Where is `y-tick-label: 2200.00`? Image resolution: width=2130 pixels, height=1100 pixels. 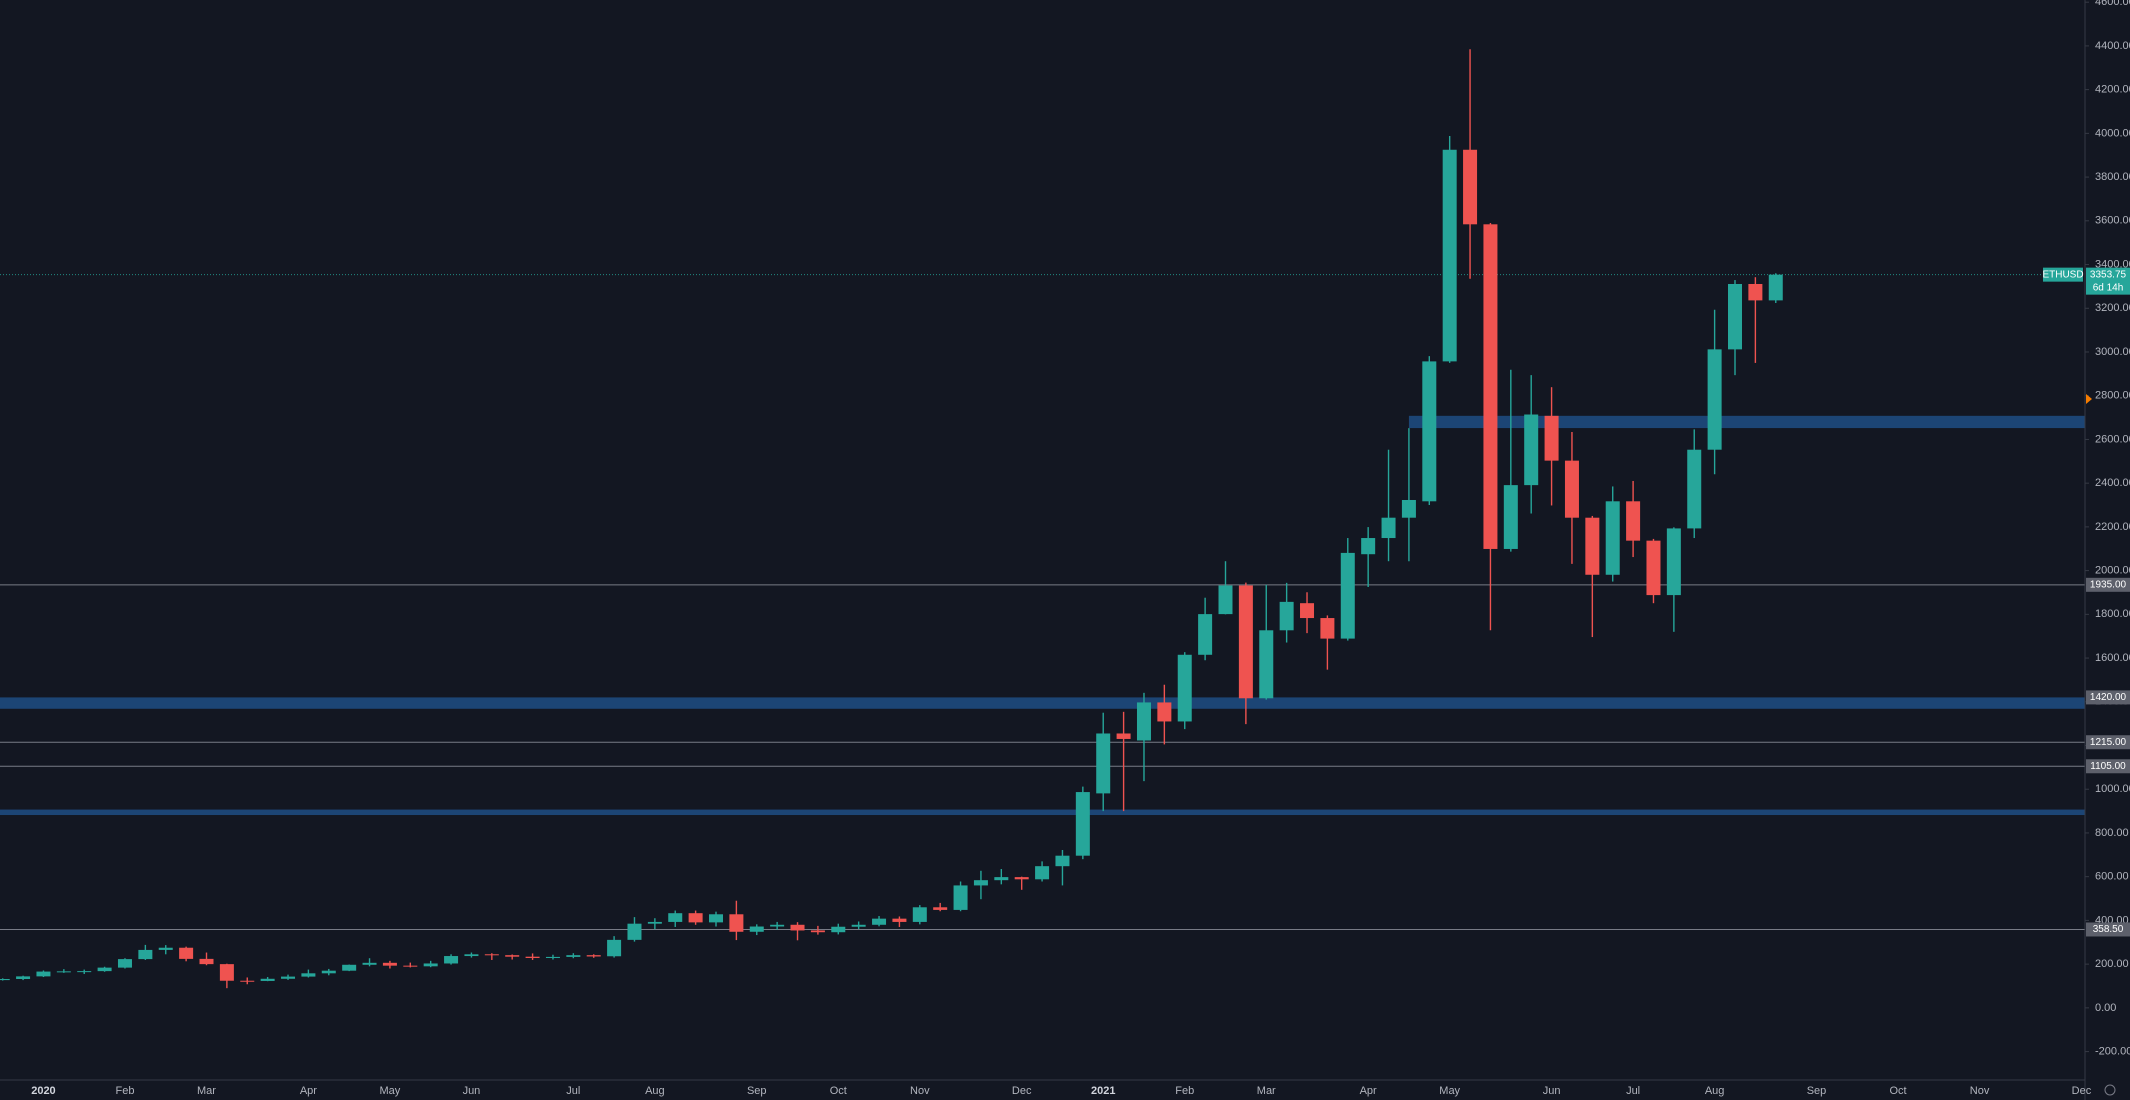 y-tick-label: 2200.00 is located at coordinates (2112, 527).